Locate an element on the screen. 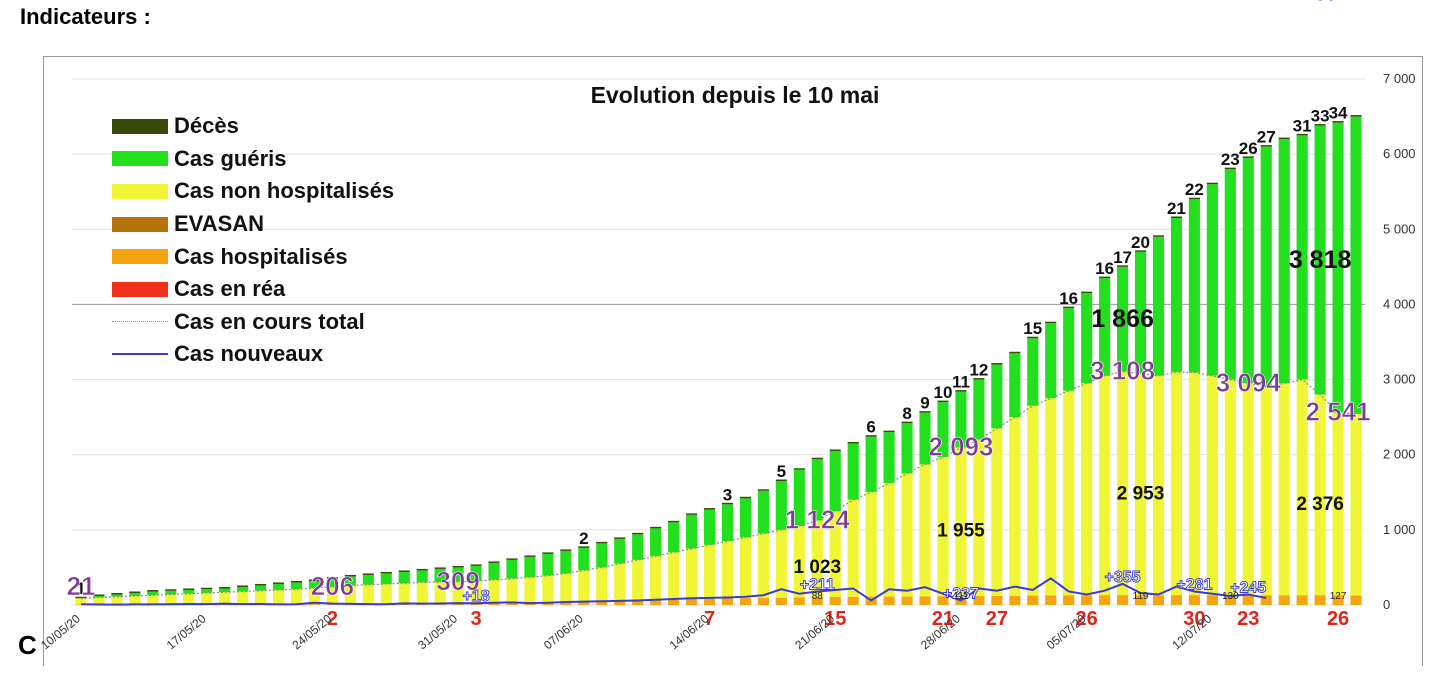 The height and width of the screenshot is (674, 1436). data-label-deces: 12 is located at coordinates (978, 370).